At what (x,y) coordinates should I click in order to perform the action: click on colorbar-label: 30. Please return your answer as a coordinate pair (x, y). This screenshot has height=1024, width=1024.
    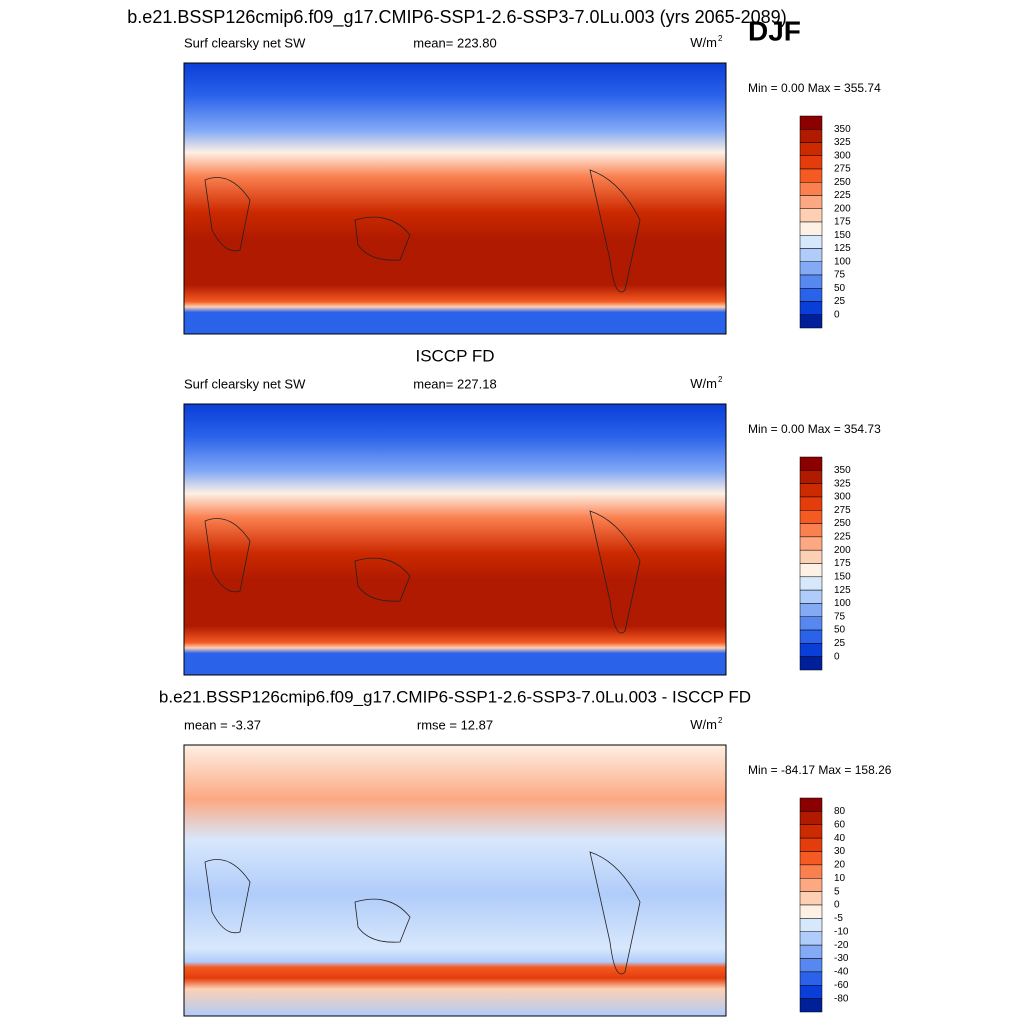
    Looking at the image, I should click on (840, 851).